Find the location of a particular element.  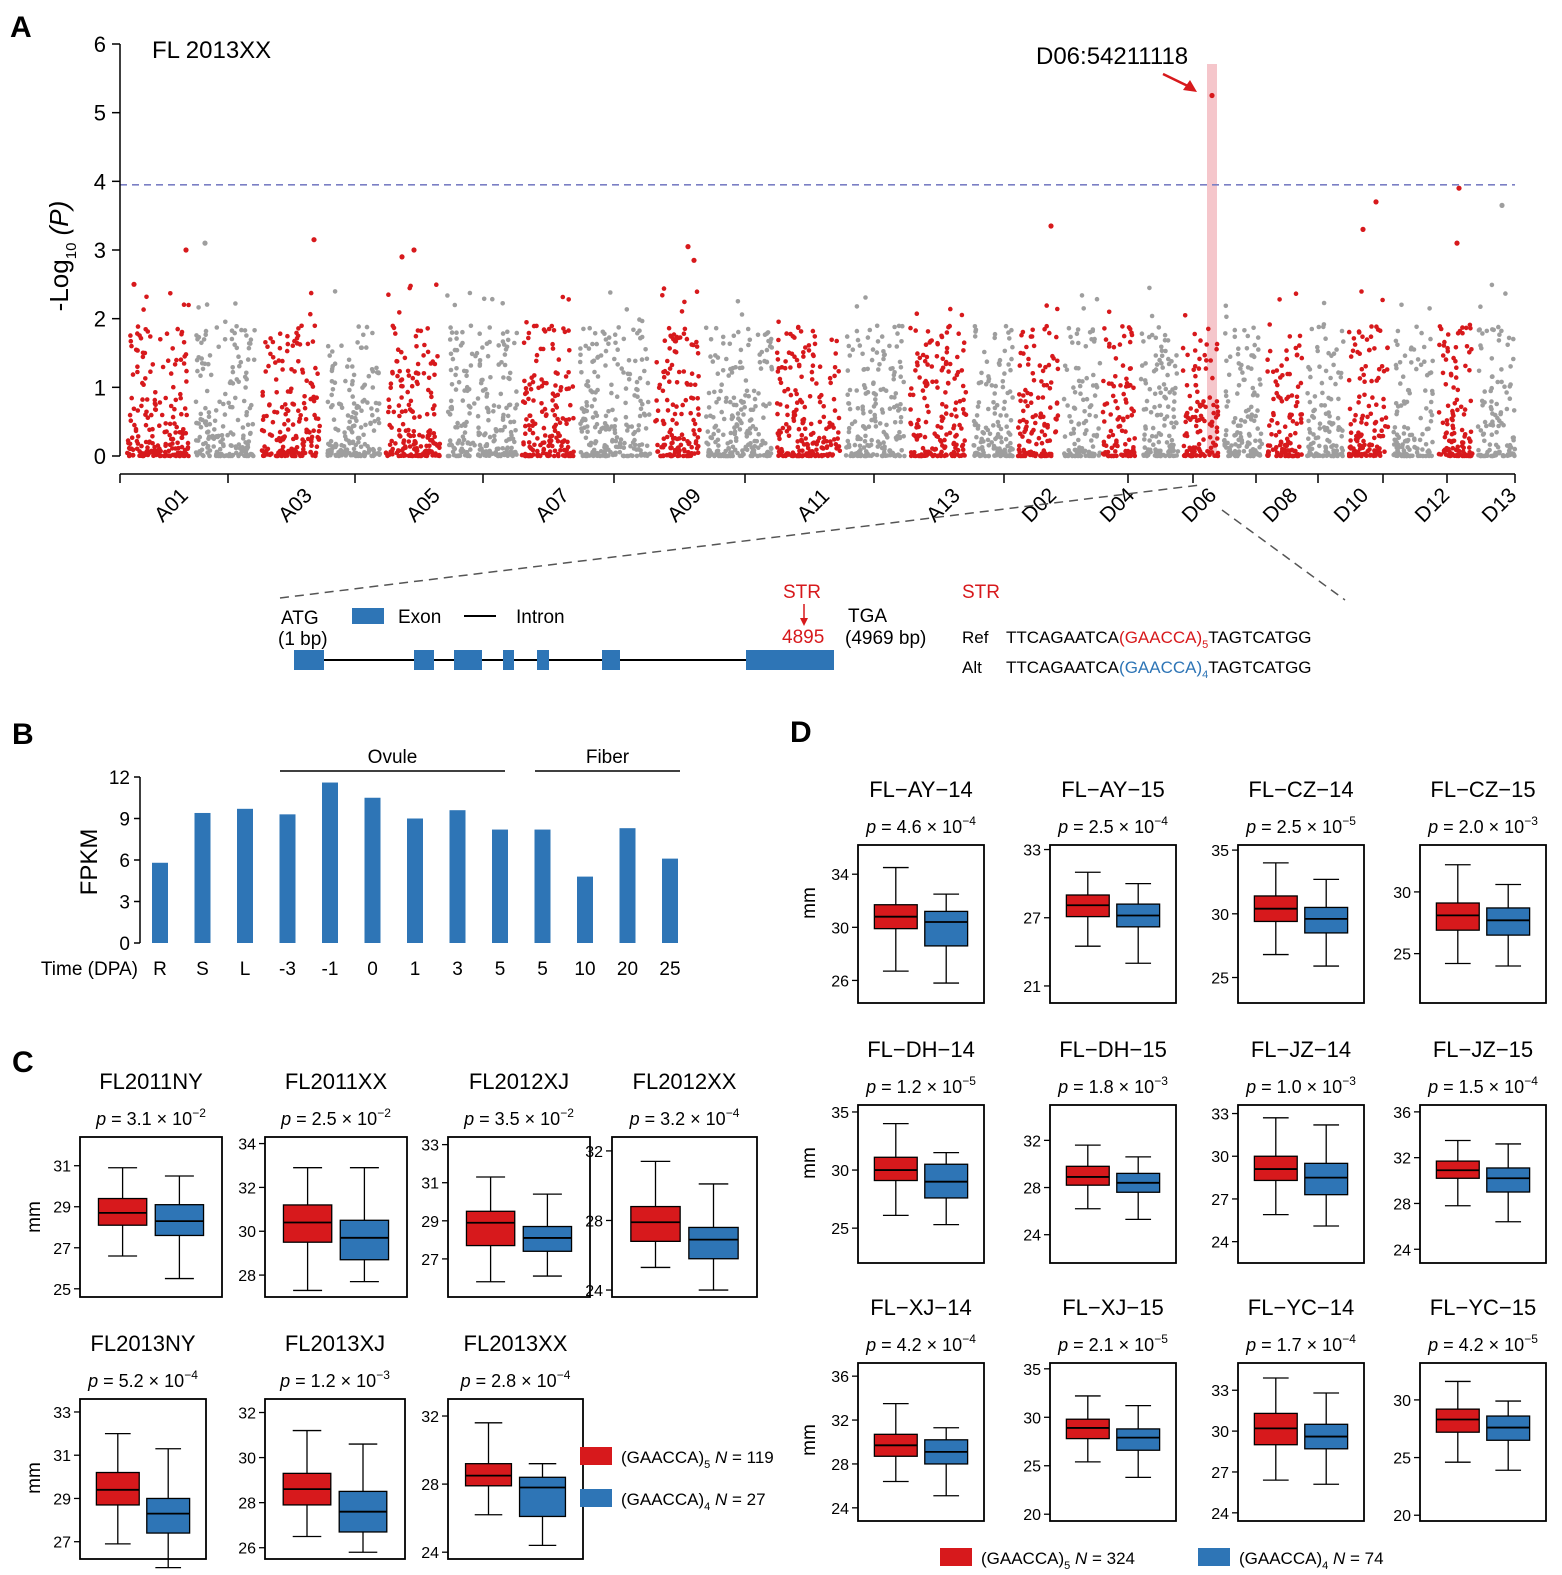

boxplot-y-tick-label: 31 is located at coordinates (62, 1167).